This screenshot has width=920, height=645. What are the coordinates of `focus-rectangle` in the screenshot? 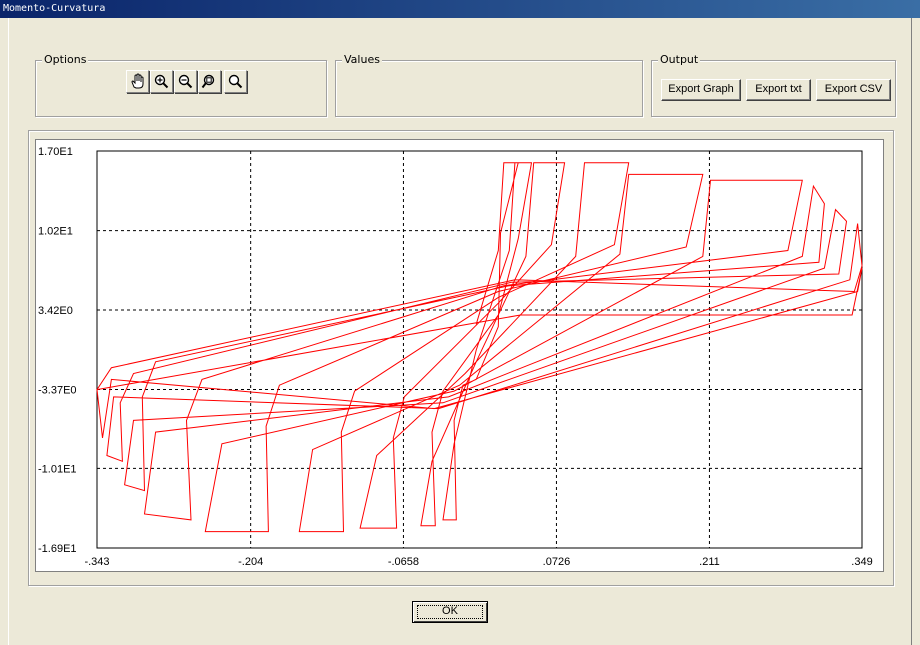 It's located at (450, 612).